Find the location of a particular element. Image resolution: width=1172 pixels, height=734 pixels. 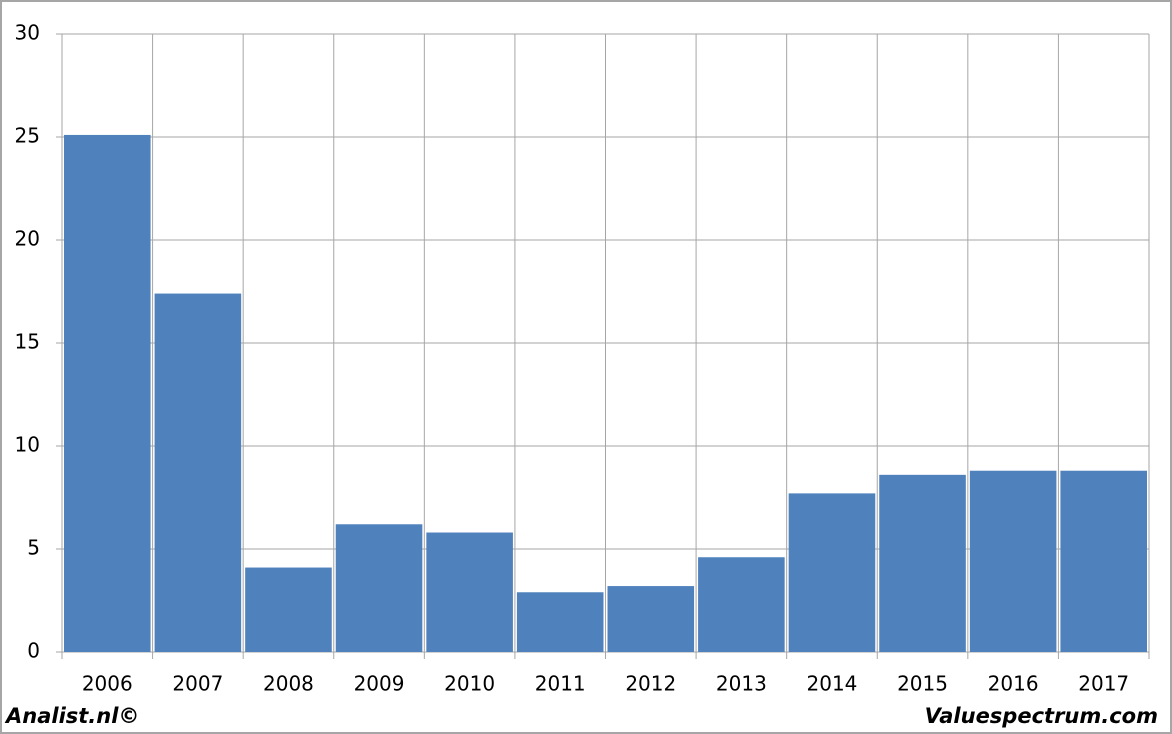

y-tick-label: 10 is located at coordinates (27, 445).